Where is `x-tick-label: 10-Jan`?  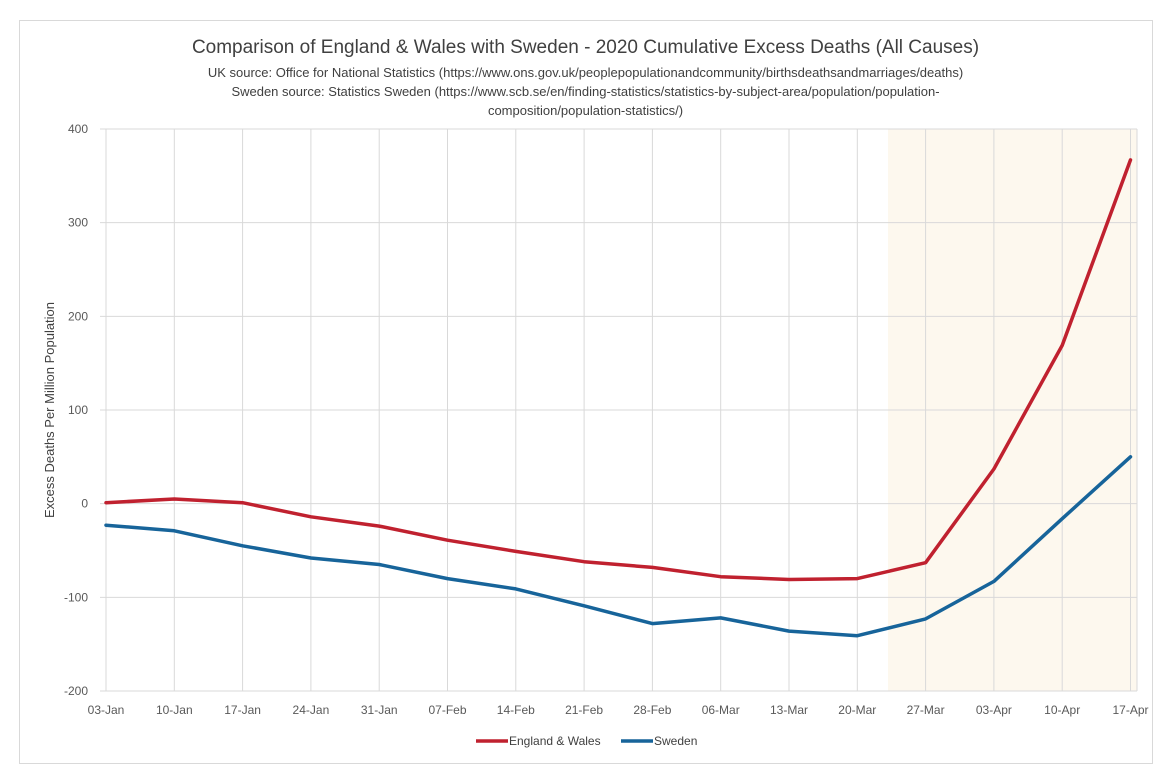 x-tick-label: 10-Jan is located at coordinates (174, 710).